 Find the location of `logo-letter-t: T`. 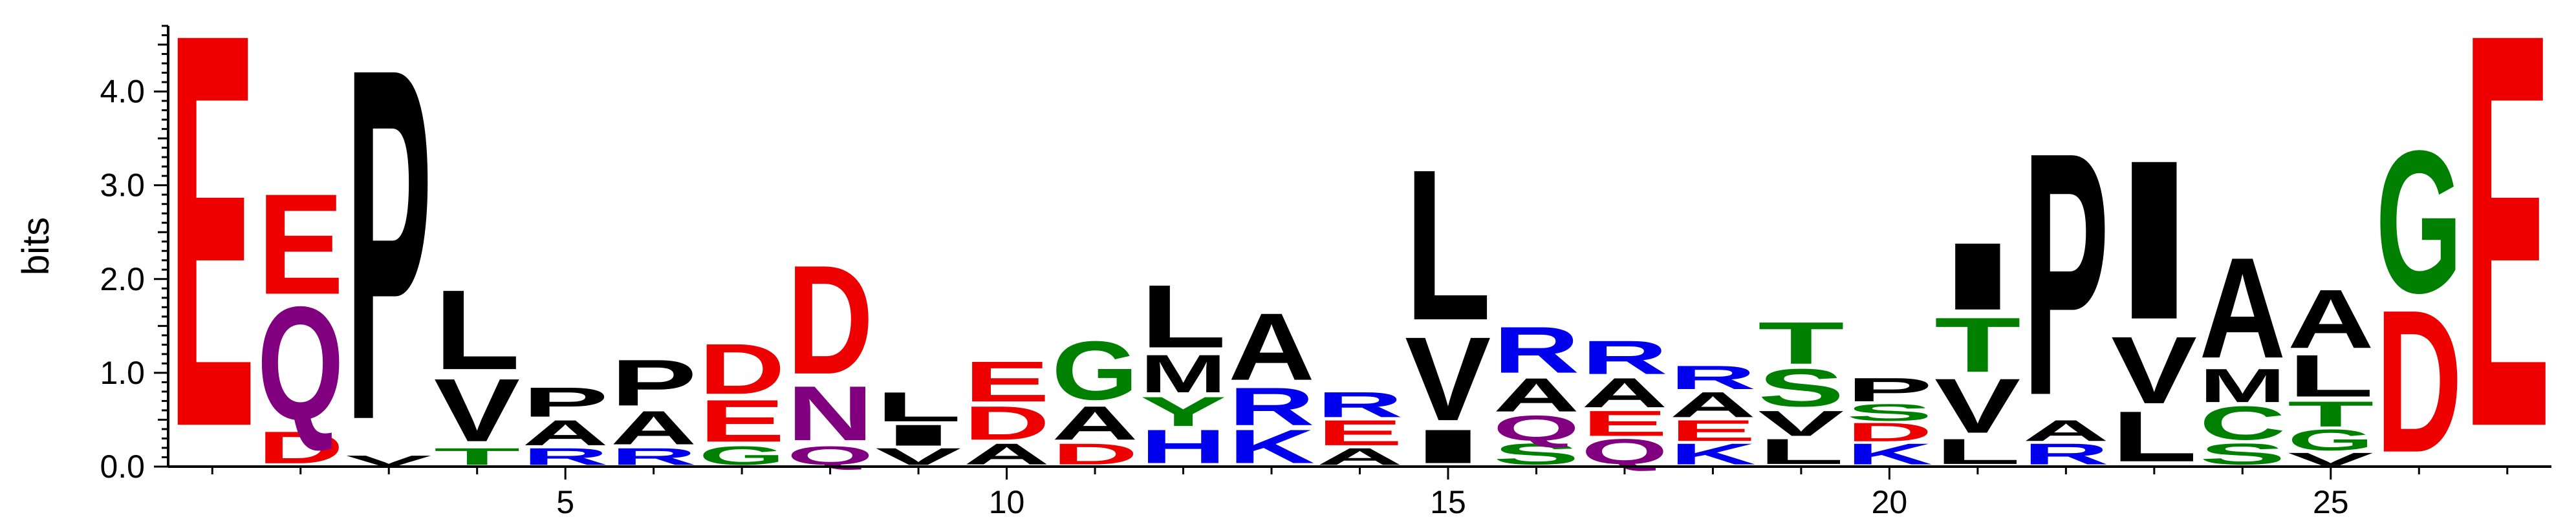

logo-letter-t: T is located at coordinates (1977, 345).